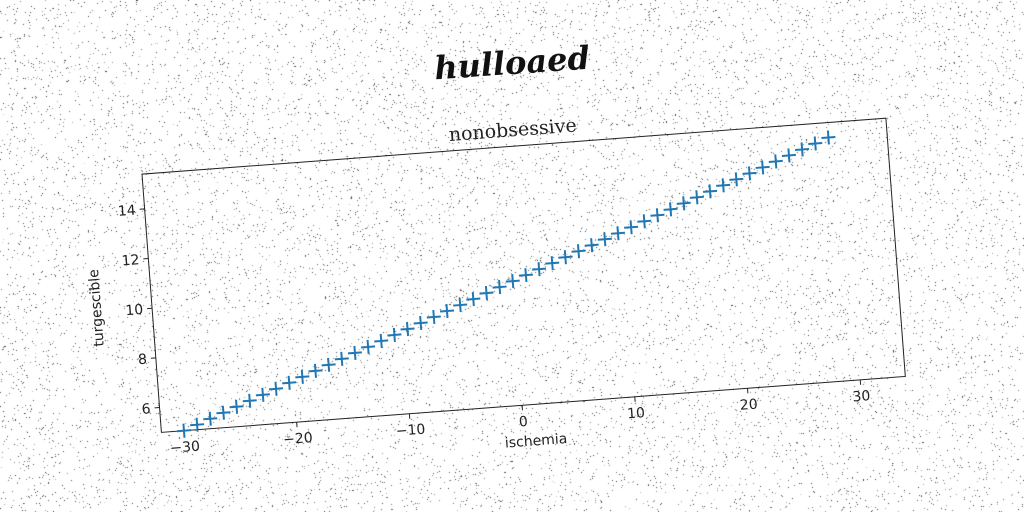 The width and height of the screenshot is (1024, 512). Describe the element at coordinates (146, 409) in the screenshot. I see `y-tick-label: 6` at that location.